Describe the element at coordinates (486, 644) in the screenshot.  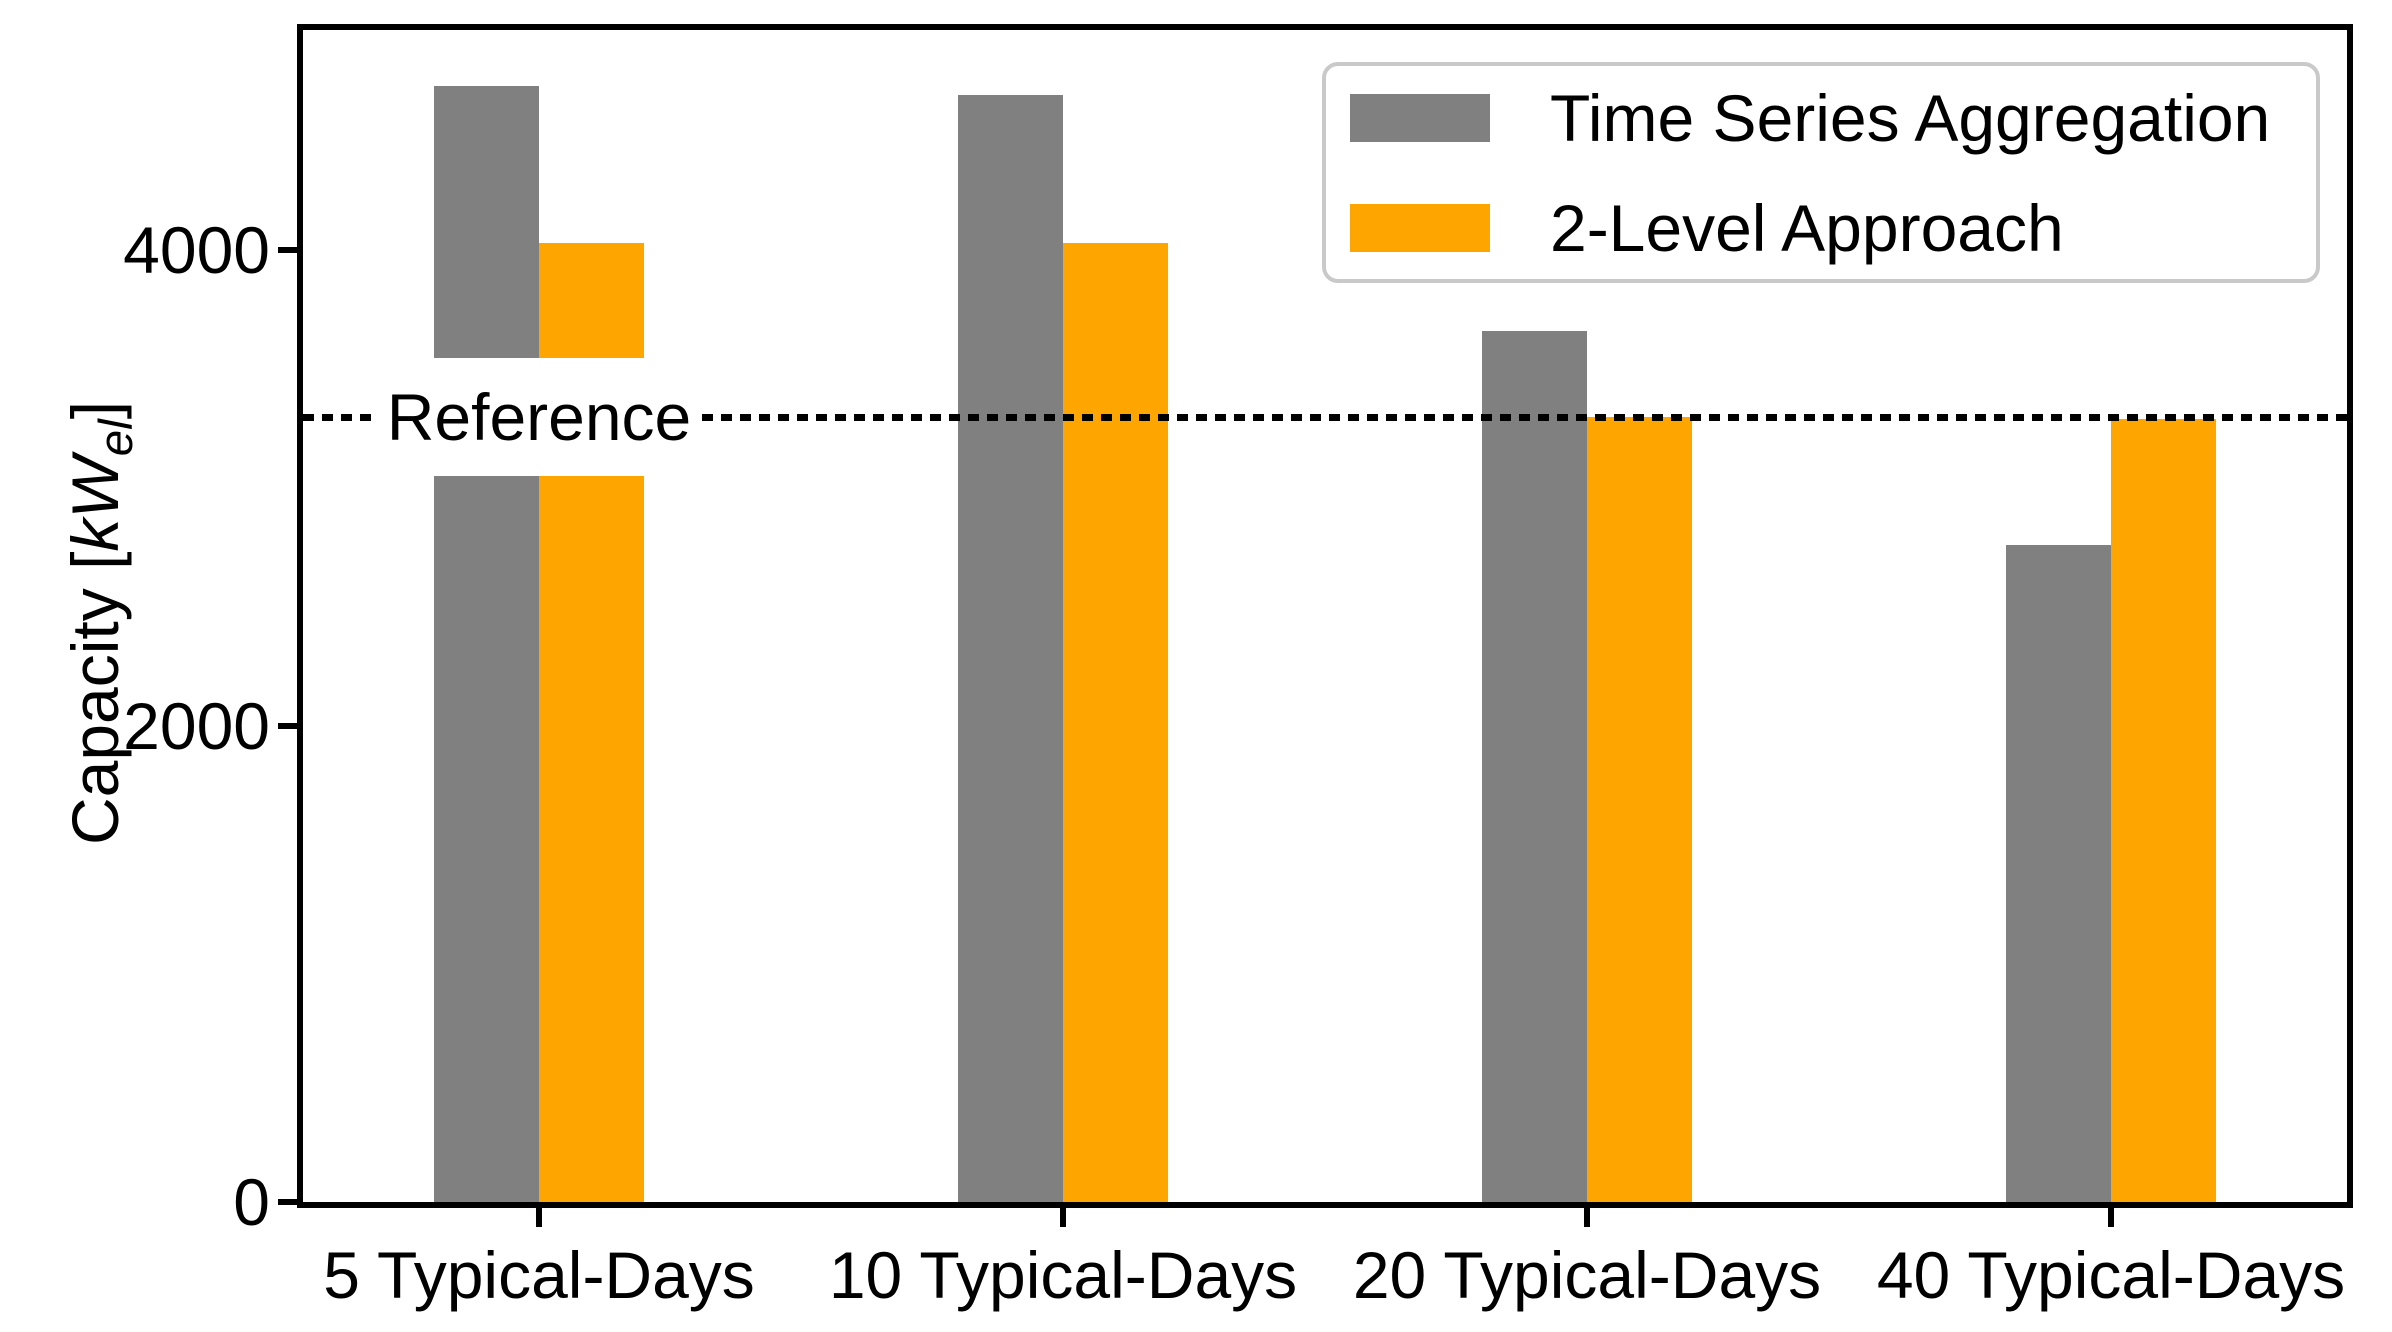
I see `bar-series1-group1` at that location.